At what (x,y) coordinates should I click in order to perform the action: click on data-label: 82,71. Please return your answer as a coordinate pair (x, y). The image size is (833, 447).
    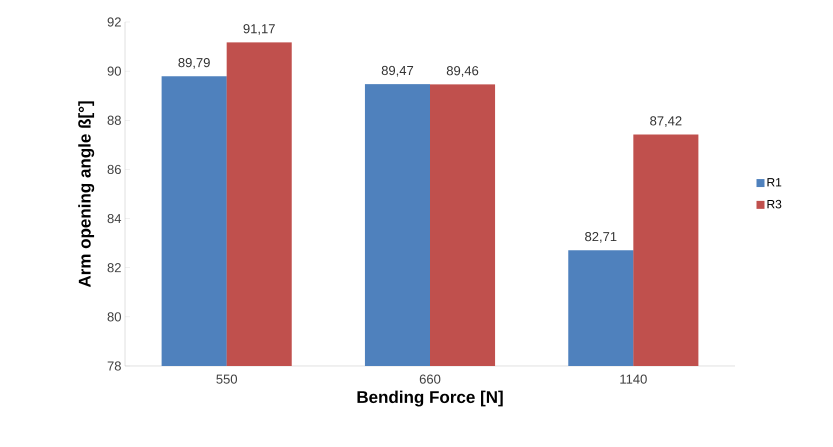
    Looking at the image, I should click on (600, 237).